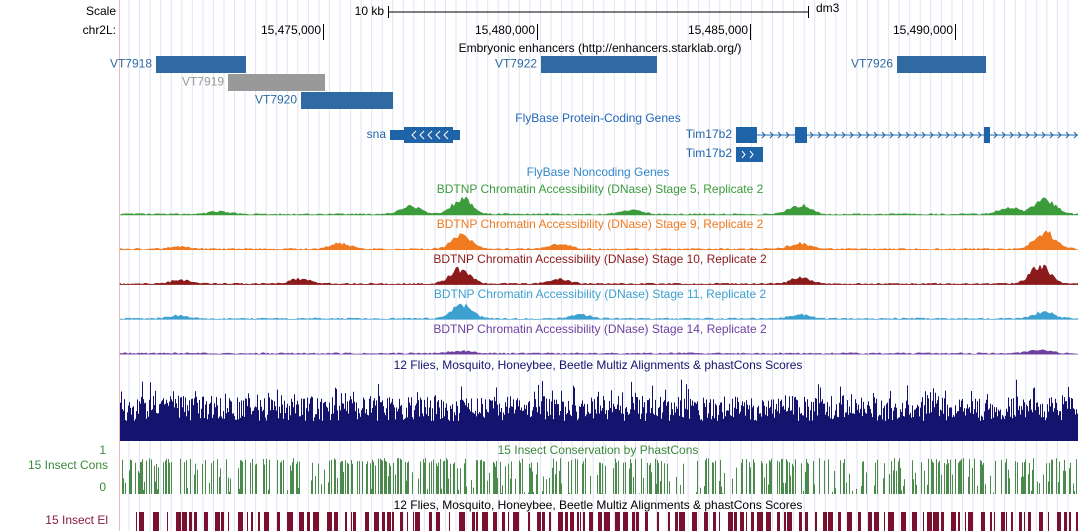 The height and width of the screenshot is (531, 1078). Describe the element at coordinates (597, 118) in the screenshot. I see `track-title: FlyBase Protein-Coding Genes` at that location.